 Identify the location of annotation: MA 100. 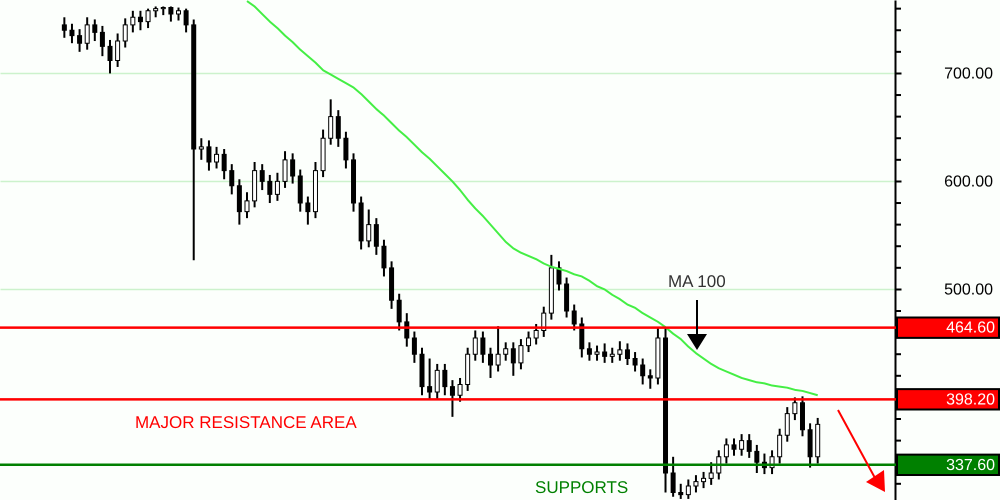
(697, 281).